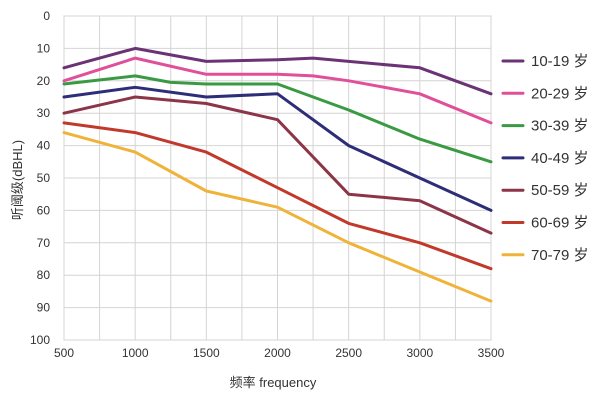  Describe the element at coordinates (419, 353) in the screenshot. I see `x-tick-label: 3000` at that location.